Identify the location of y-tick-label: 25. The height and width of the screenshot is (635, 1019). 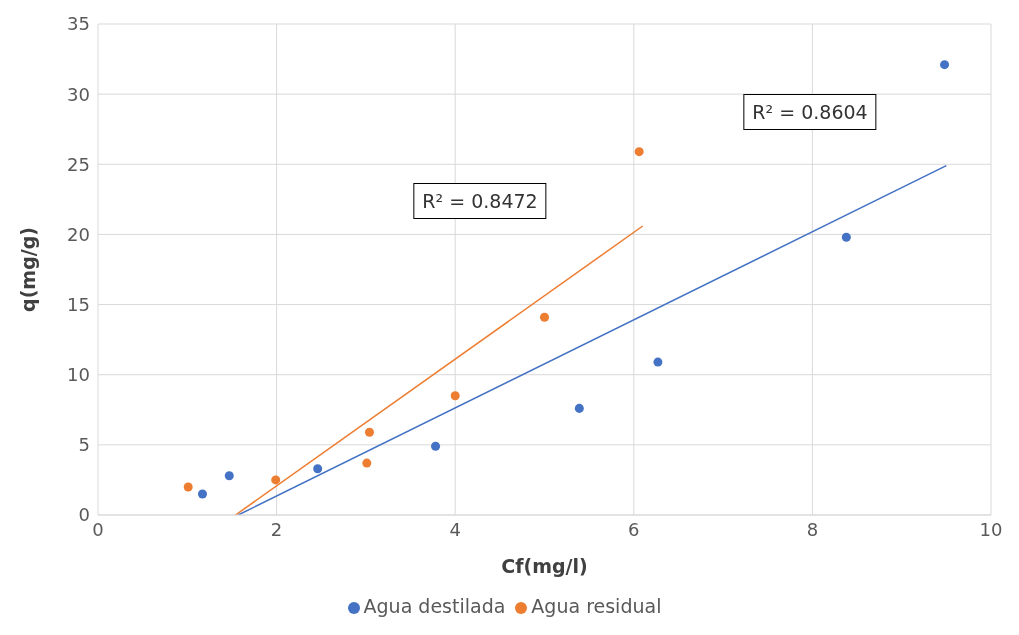
(78, 164).